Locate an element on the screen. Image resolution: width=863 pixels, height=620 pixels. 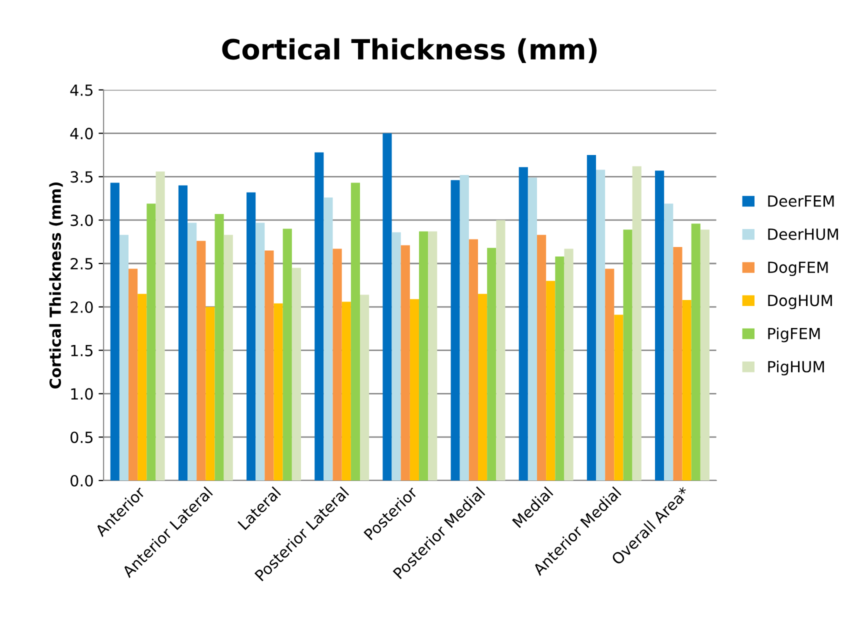
y-axis-title: Cortical Thickness (mm) is located at coordinates (56, 285).